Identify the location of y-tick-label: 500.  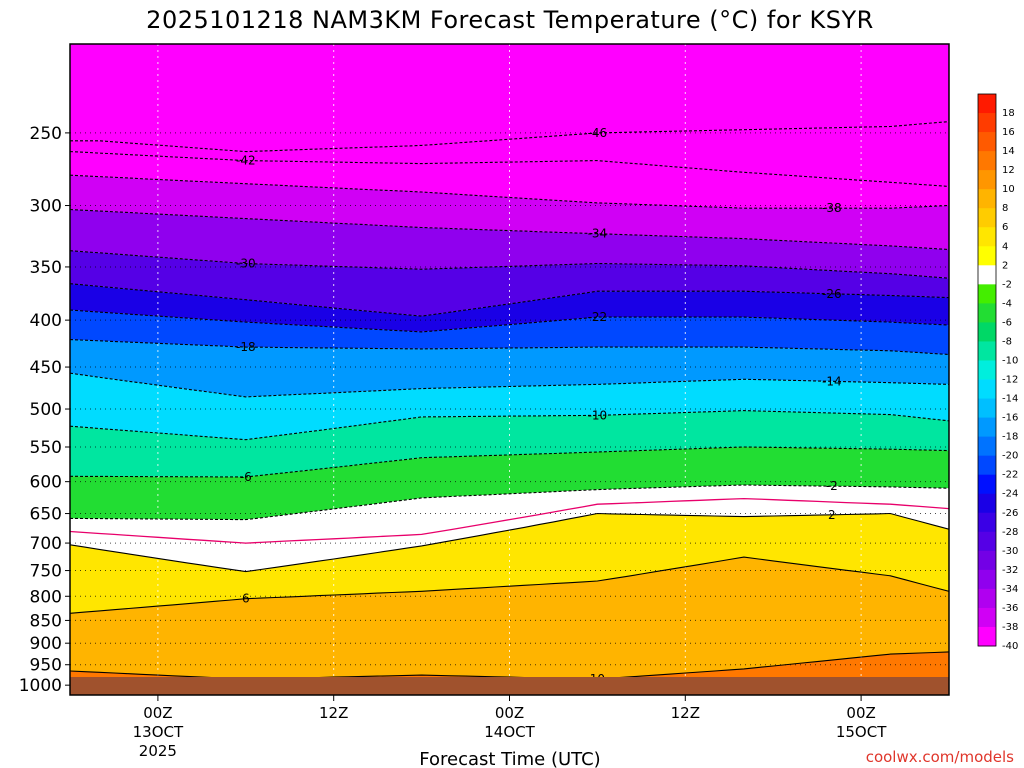
(46, 410).